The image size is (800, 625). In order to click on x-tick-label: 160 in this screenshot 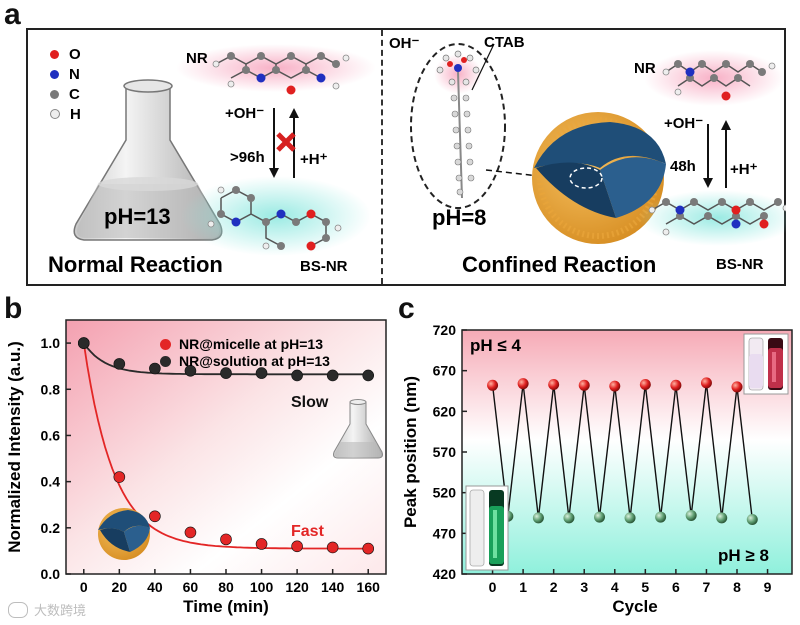, I will do `click(369, 587)`.